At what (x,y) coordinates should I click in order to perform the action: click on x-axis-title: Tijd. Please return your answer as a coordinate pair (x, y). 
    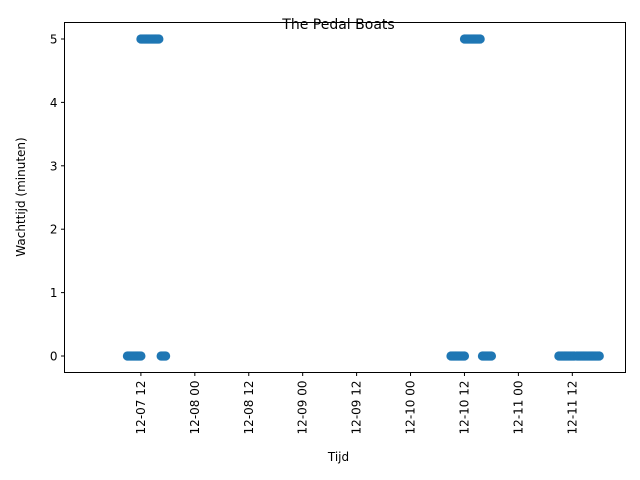
    Looking at the image, I should click on (338, 457).